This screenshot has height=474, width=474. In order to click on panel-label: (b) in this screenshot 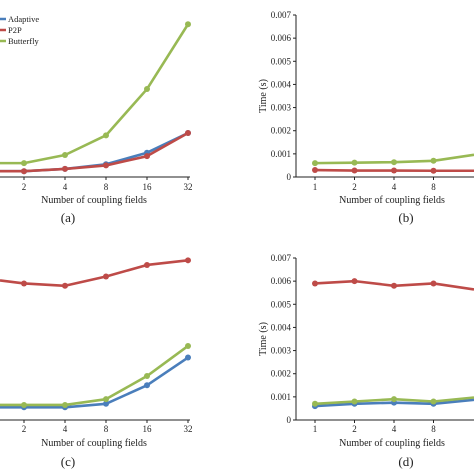, I will do `click(405, 217)`.